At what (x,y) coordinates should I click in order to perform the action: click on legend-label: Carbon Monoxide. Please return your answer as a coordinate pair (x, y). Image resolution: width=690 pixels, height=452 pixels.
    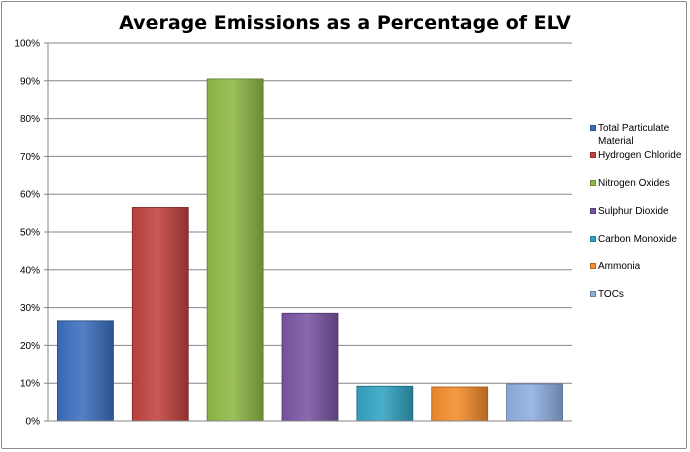
    Looking at the image, I should click on (637, 239).